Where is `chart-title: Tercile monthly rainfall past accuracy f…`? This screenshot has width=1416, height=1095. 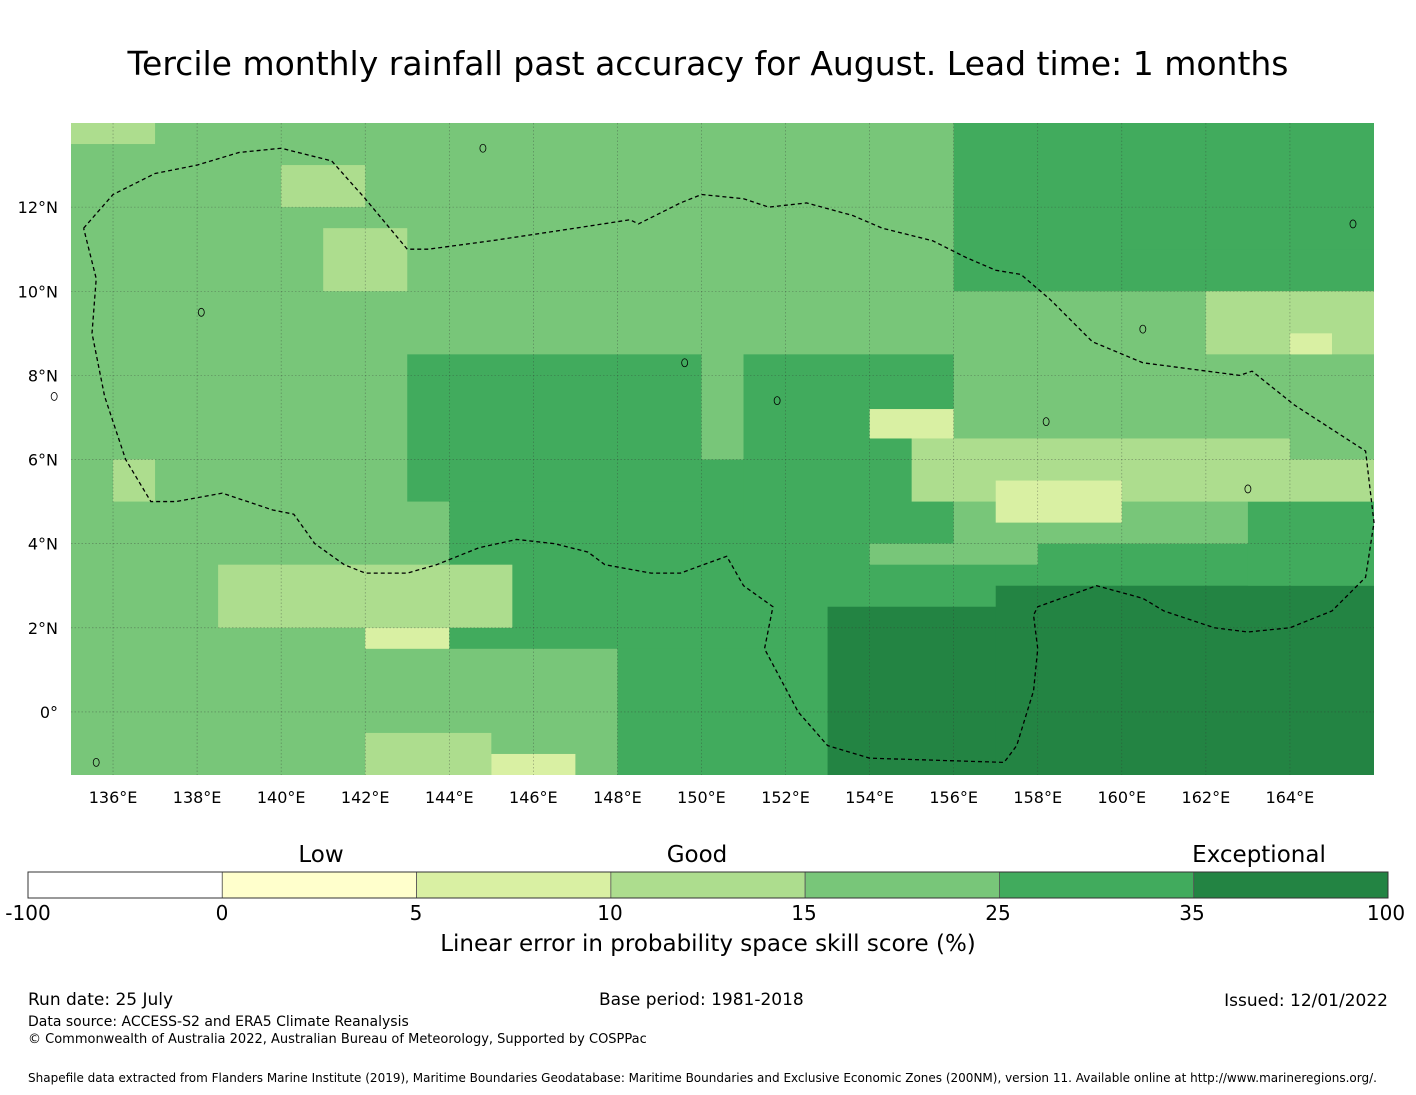
chart-title: Tercile monthly rainfall past accuracy f… is located at coordinates (708, 63).